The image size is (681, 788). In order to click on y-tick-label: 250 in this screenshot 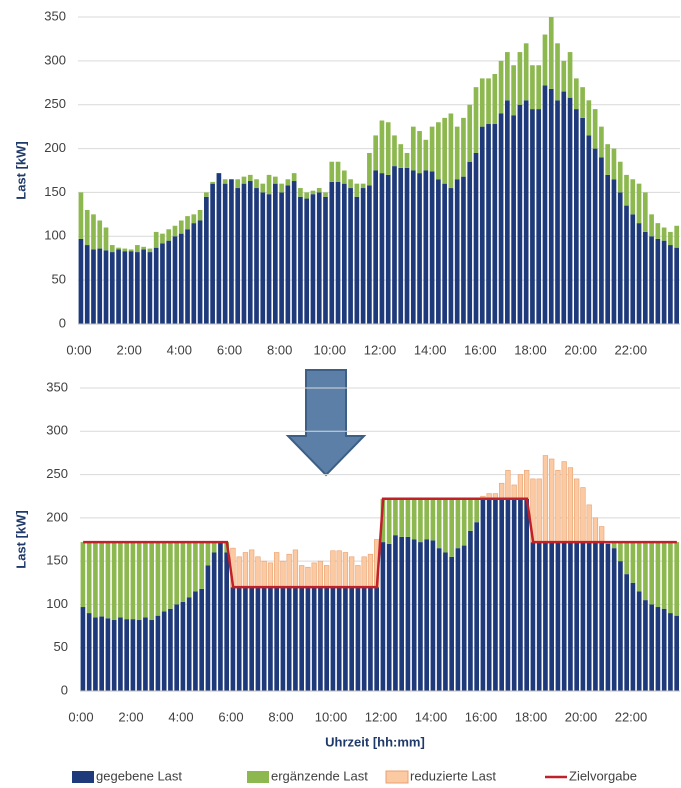, I will do `click(57, 473)`.